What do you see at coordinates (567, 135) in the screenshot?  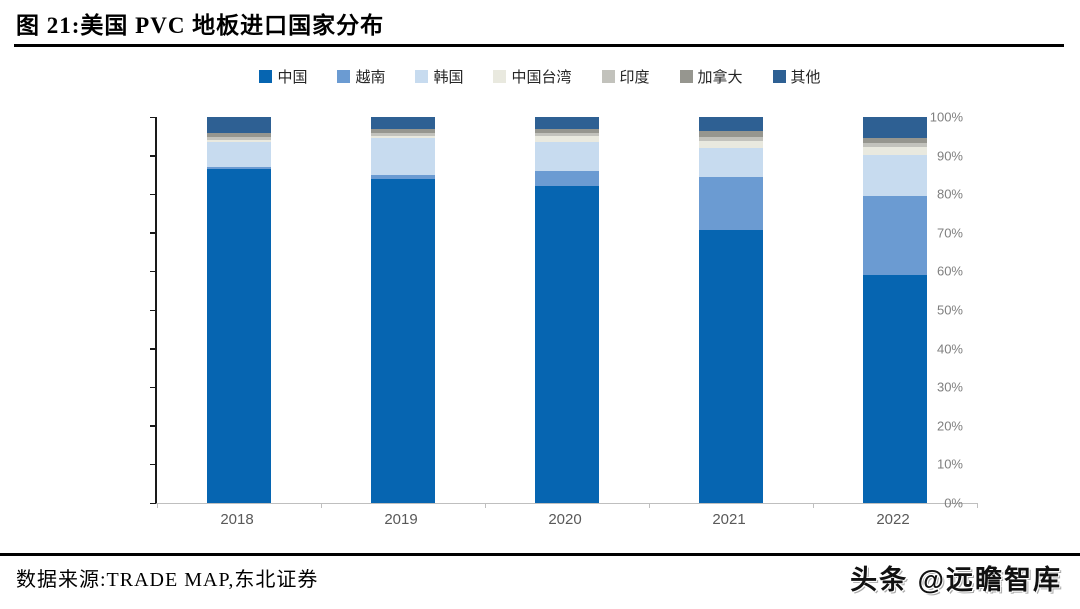 I see `segment-2020-印度` at bounding box center [567, 135].